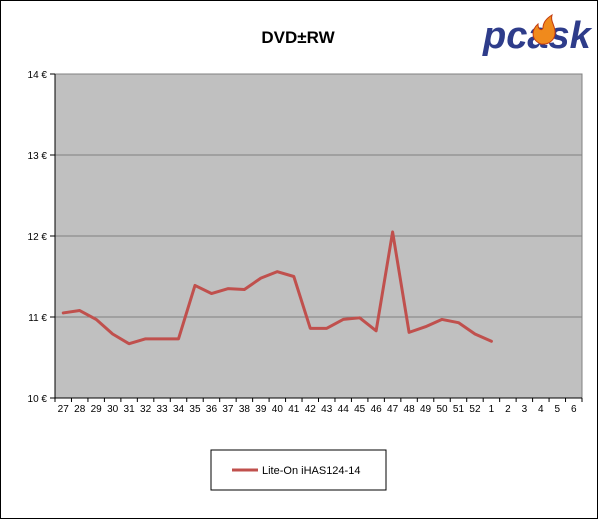  What do you see at coordinates (377, 409) in the screenshot?
I see `x-tick-label: 46` at bounding box center [377, 409].